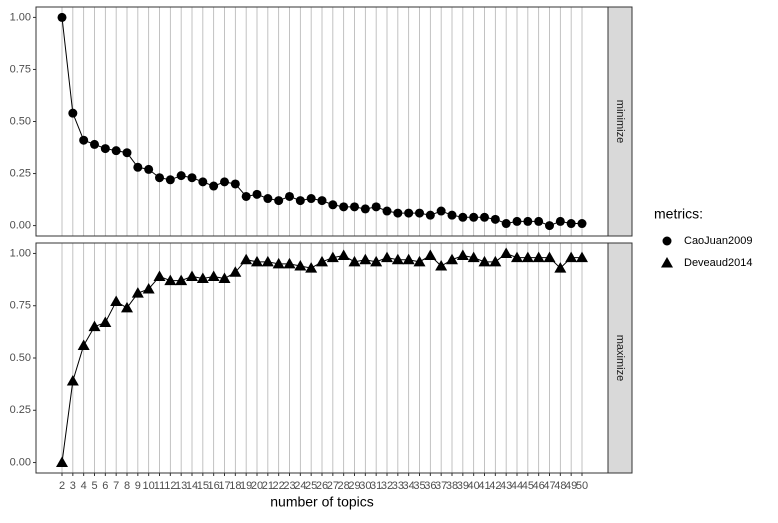 This screenshot has height=523, width=778. Describe the element at coordinates (214, 486) in the screenshot. I see `x-tick-label: 16` at that location.